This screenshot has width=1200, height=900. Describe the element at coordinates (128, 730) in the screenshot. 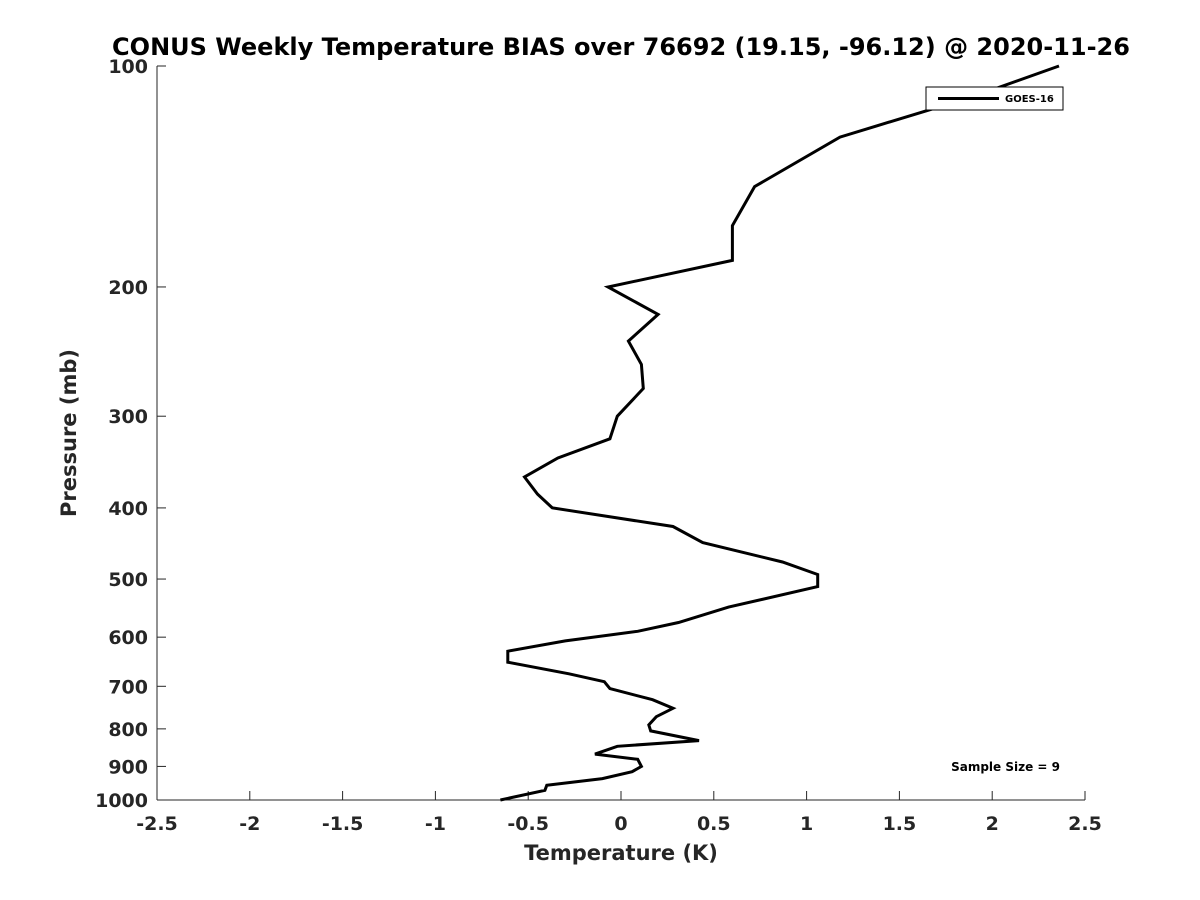

I see `y-tick-label: 800` at that location.